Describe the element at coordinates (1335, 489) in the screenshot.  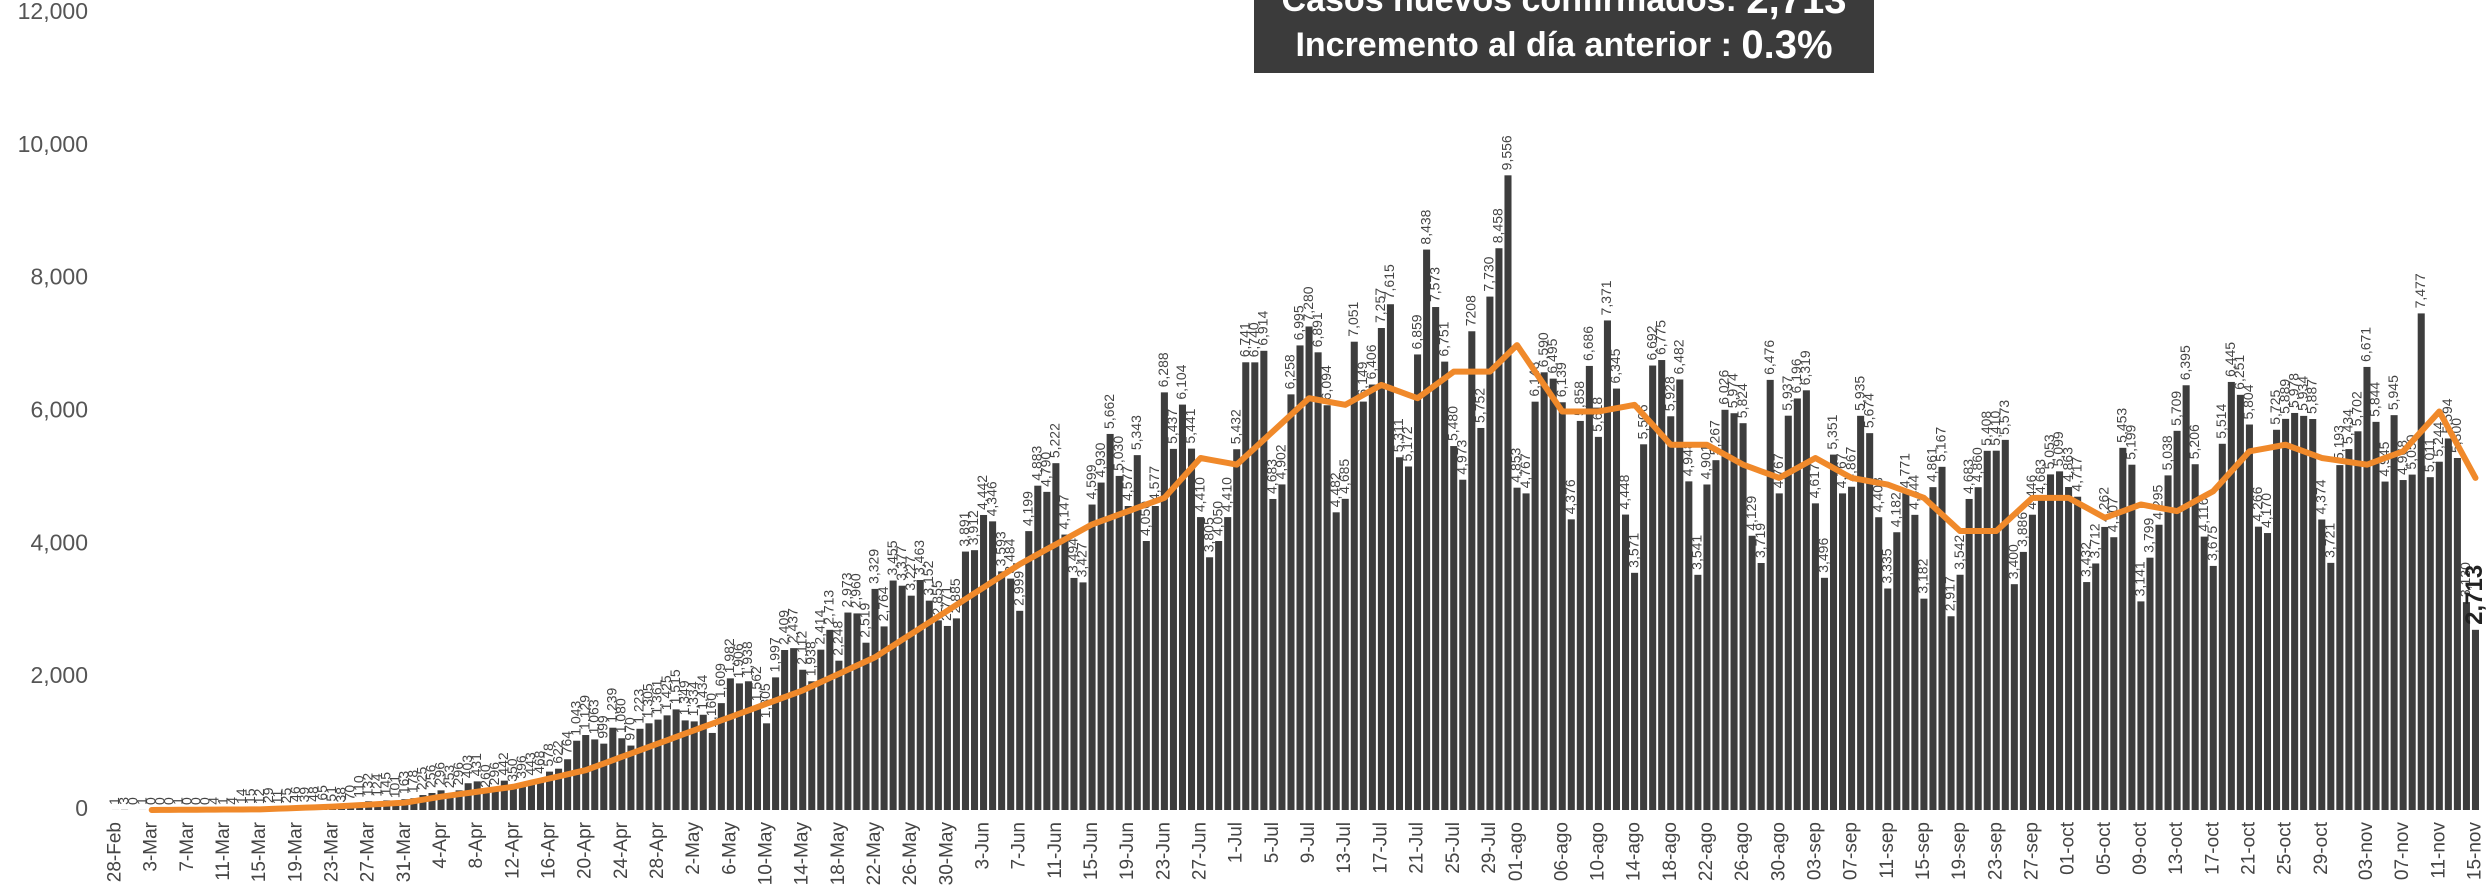
I see `value-label: 4,482` at that location.